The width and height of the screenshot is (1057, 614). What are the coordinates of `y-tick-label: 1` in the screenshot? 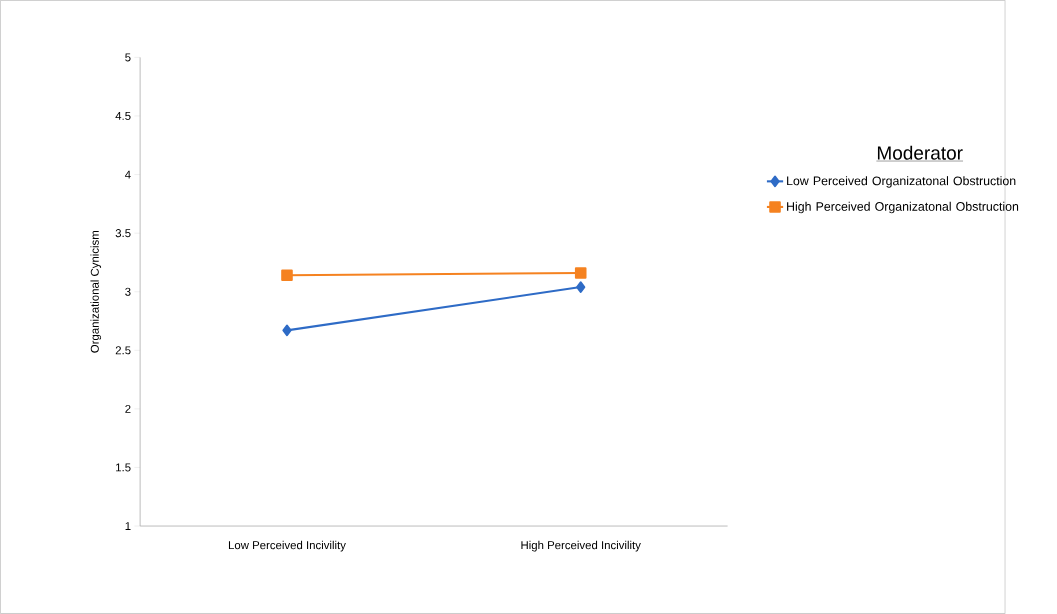 It's located at (128, 526).